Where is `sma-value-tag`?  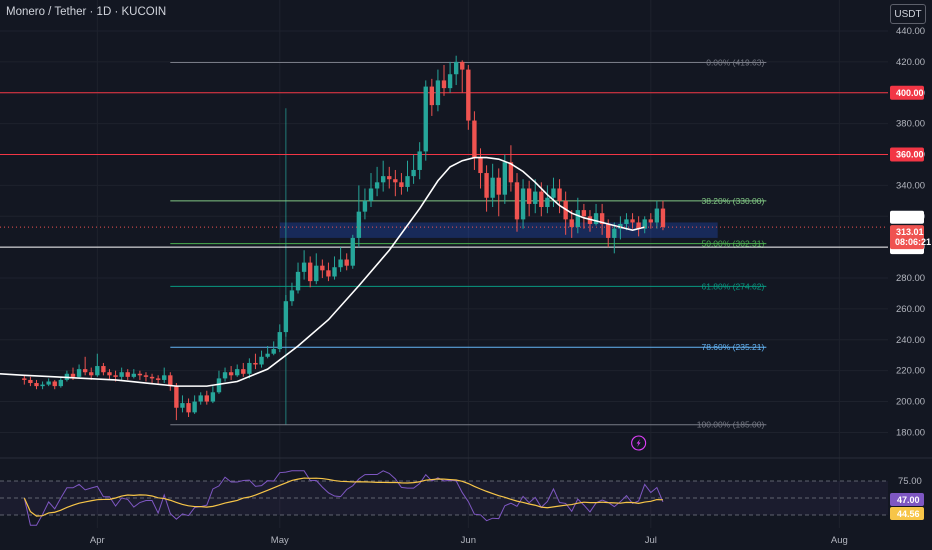 sma-value-tag is located at coordinates (907, 217).